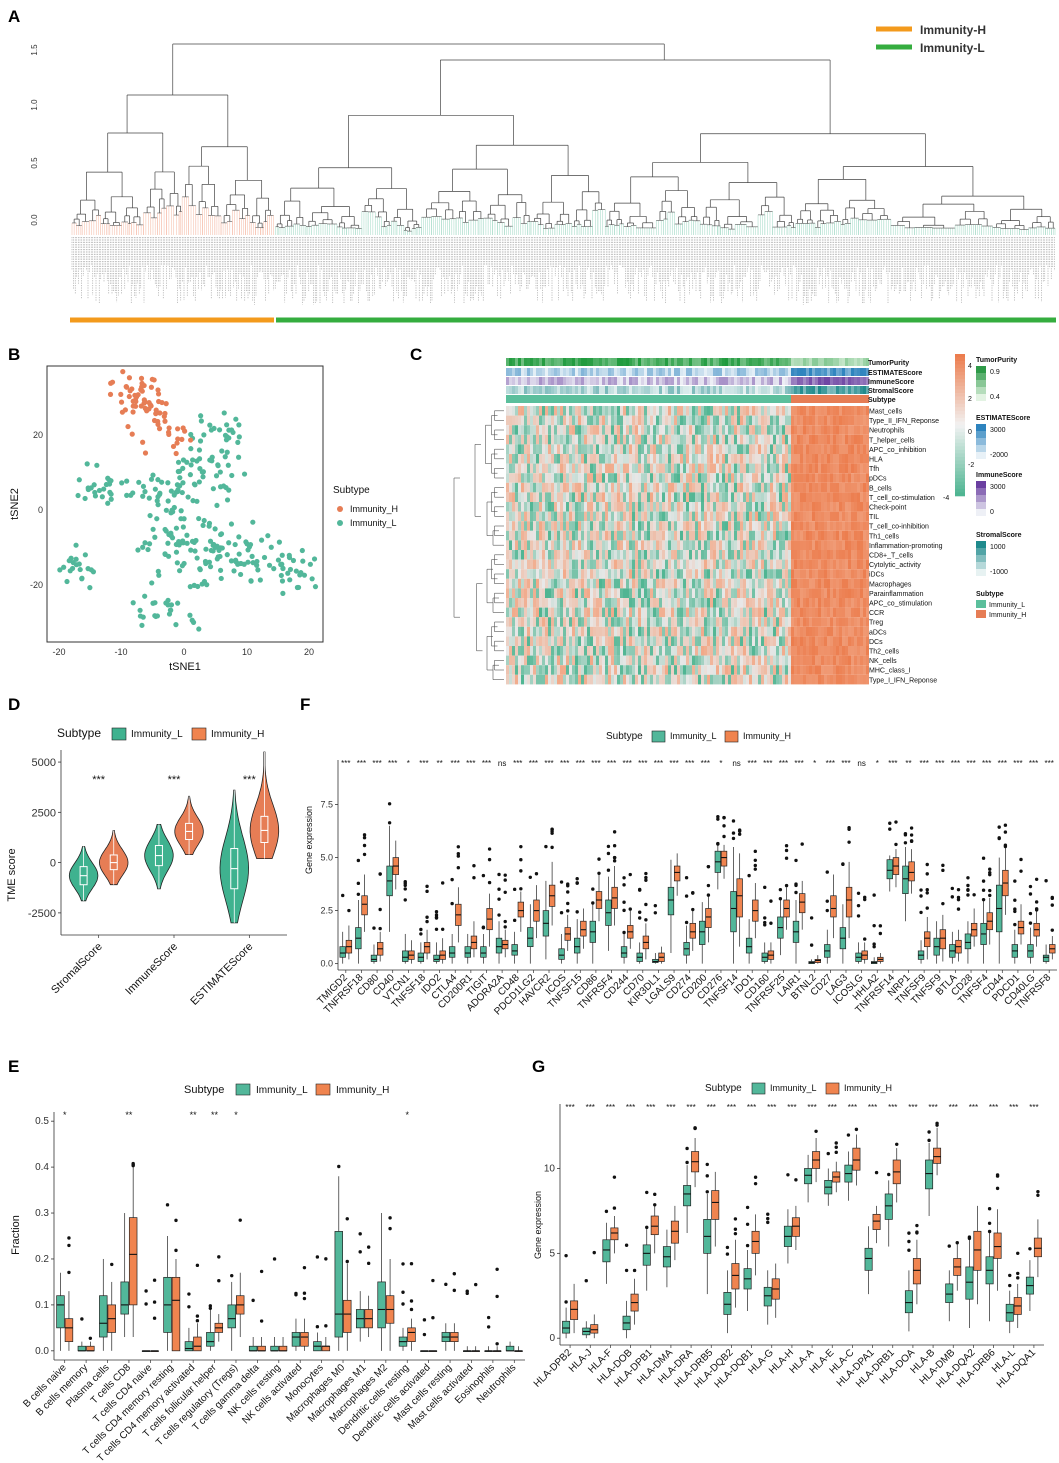 This screenshot has width=1059, height=1463. Describe the element at coordinates (156, 410) in the screenshot. I see `tsne-point-immunity-h` at that location.